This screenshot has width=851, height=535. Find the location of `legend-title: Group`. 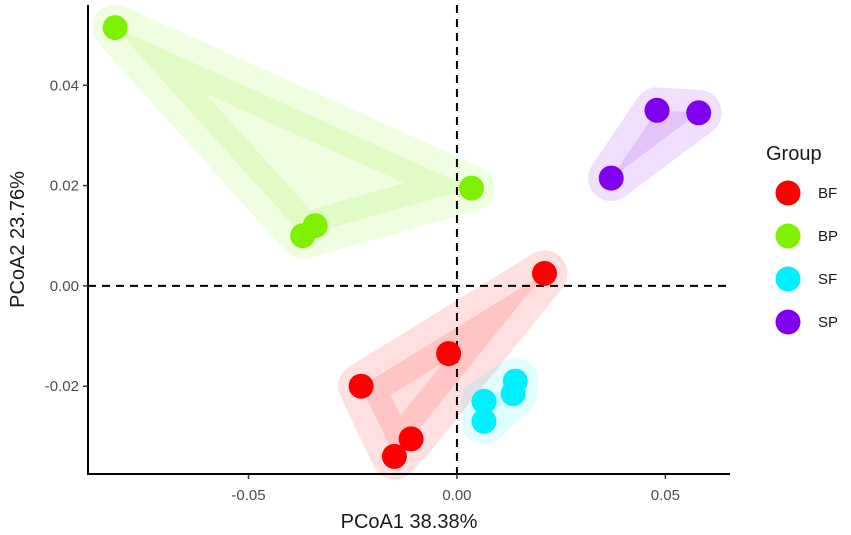

legend-title: Group is located at coordinates (794, 154).